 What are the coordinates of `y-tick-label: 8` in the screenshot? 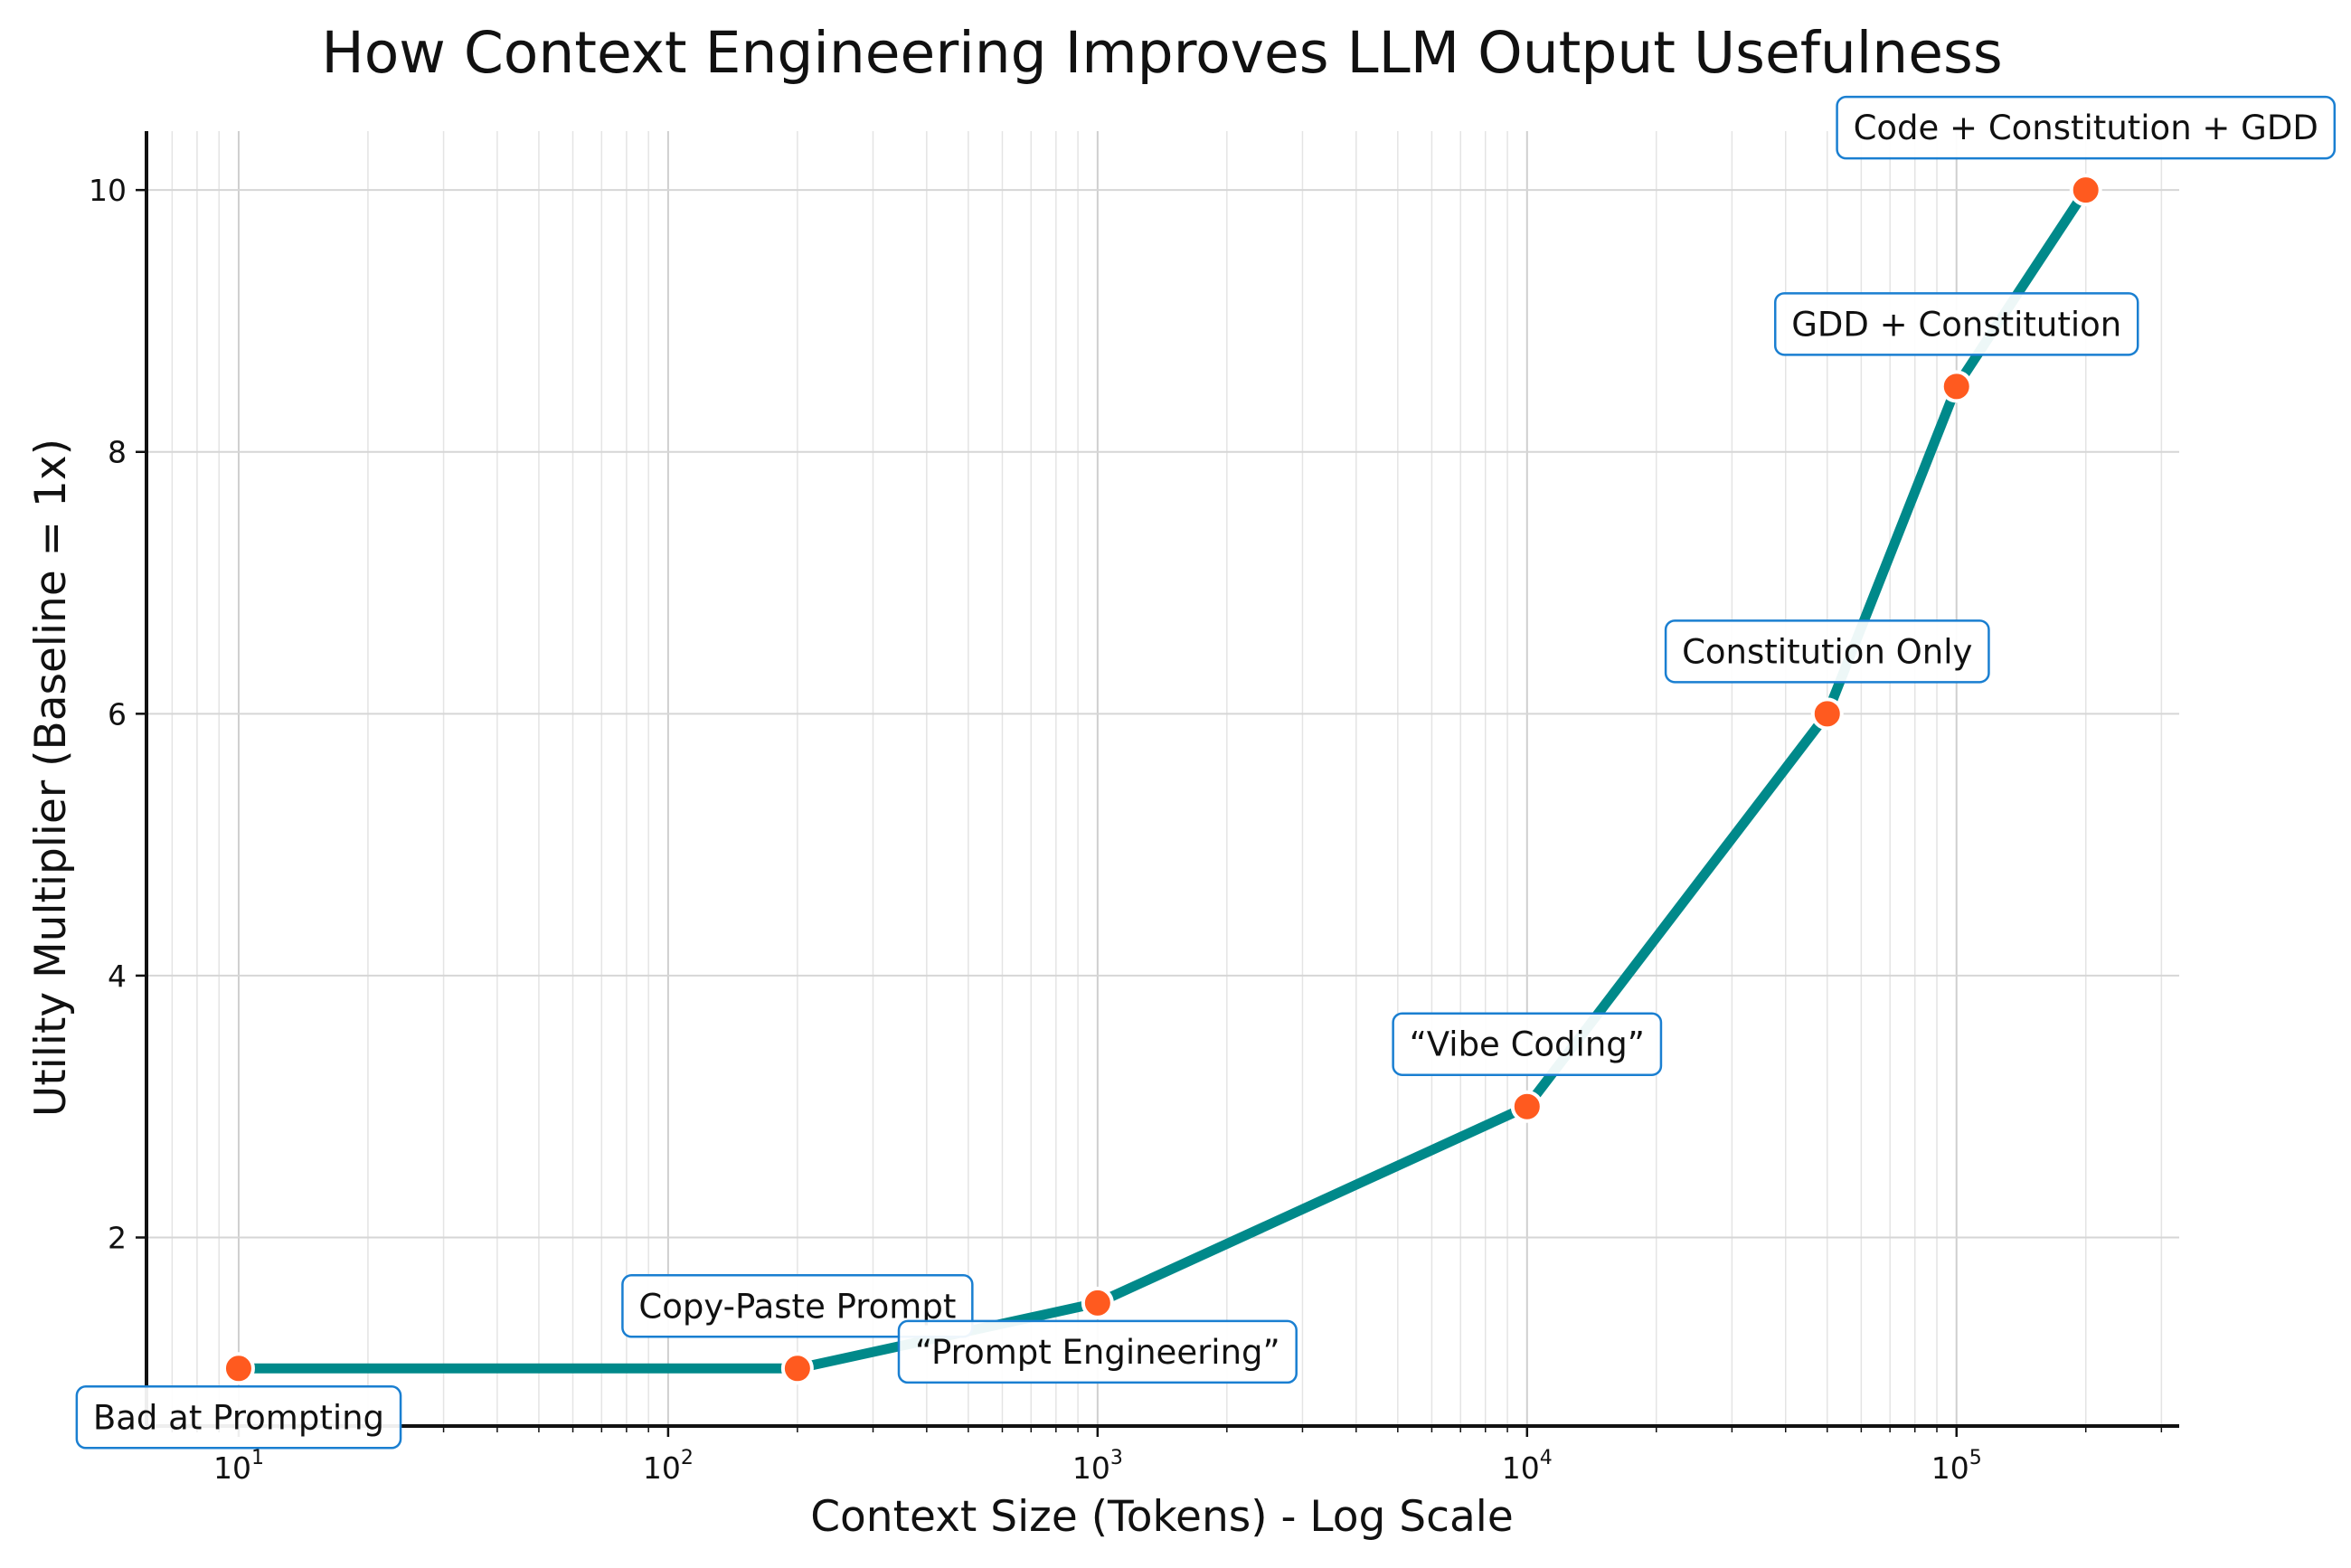 It's located at (117, 452).